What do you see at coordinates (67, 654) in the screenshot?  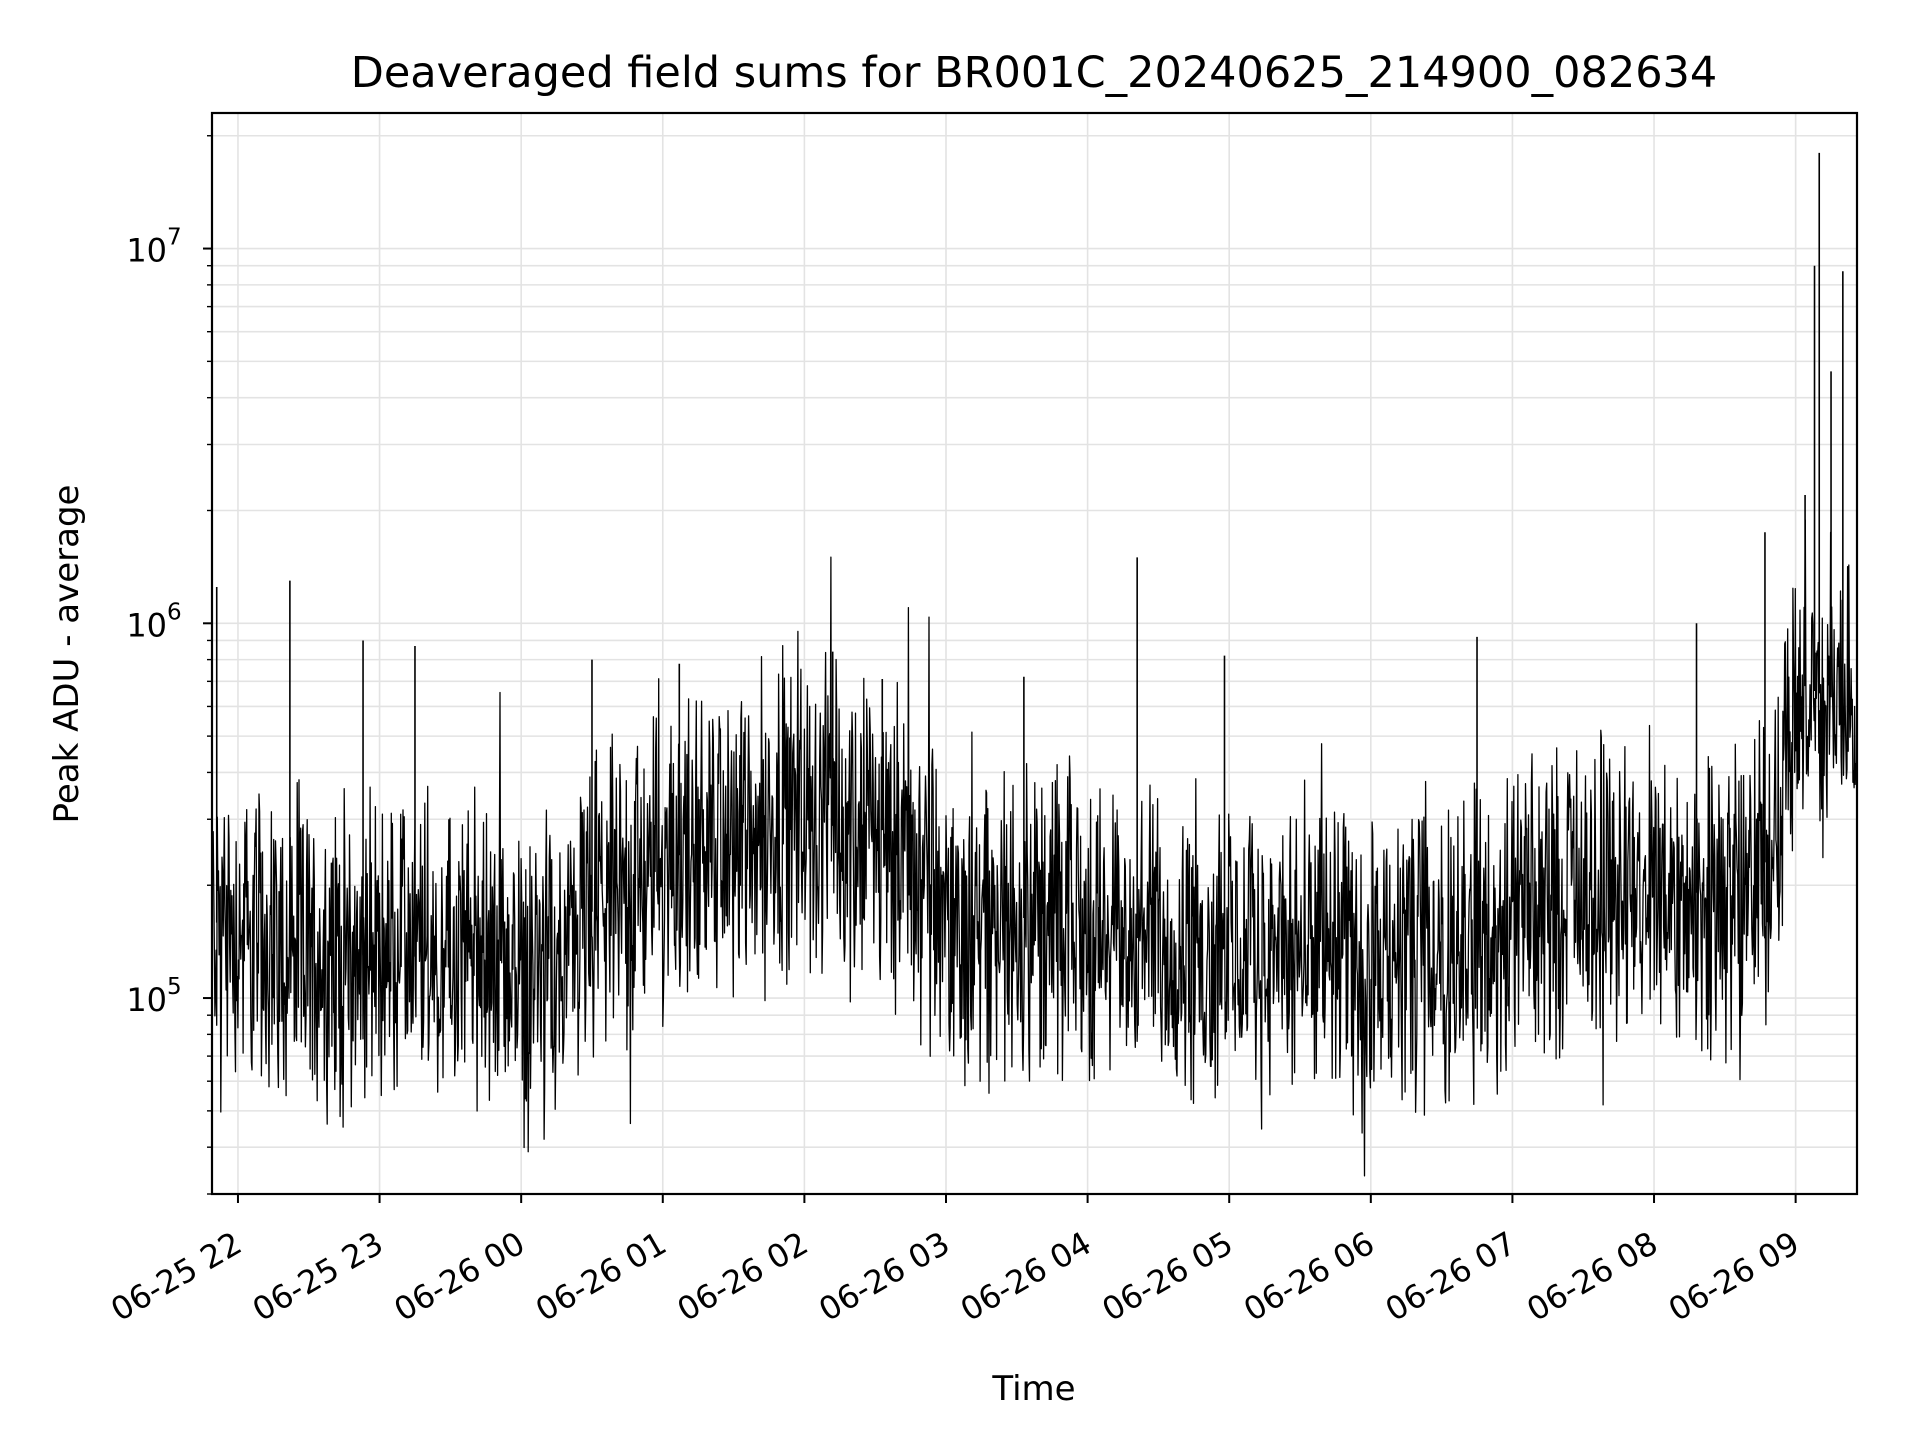 I see `y-axis-label: Peak ADU - average` at bounding box center [67, 654].